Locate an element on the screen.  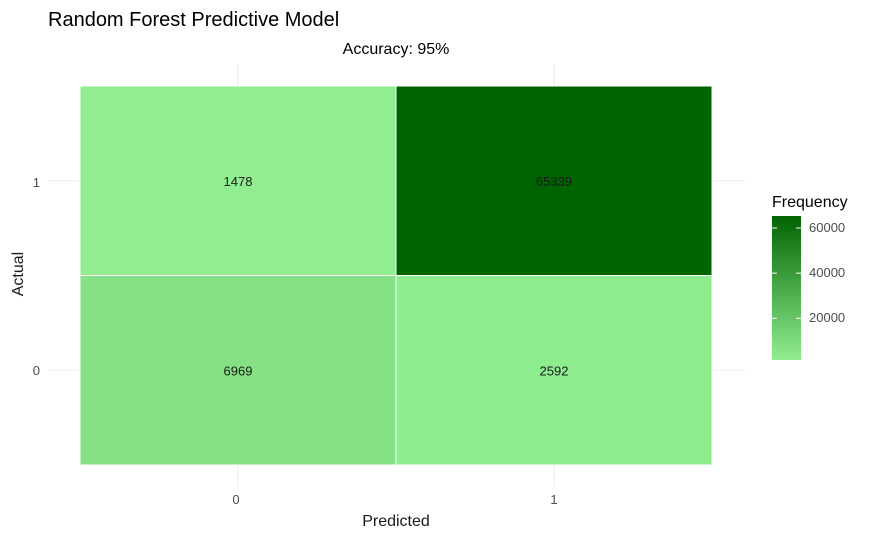
legend-colorbar is located at coordinates (786, 288).